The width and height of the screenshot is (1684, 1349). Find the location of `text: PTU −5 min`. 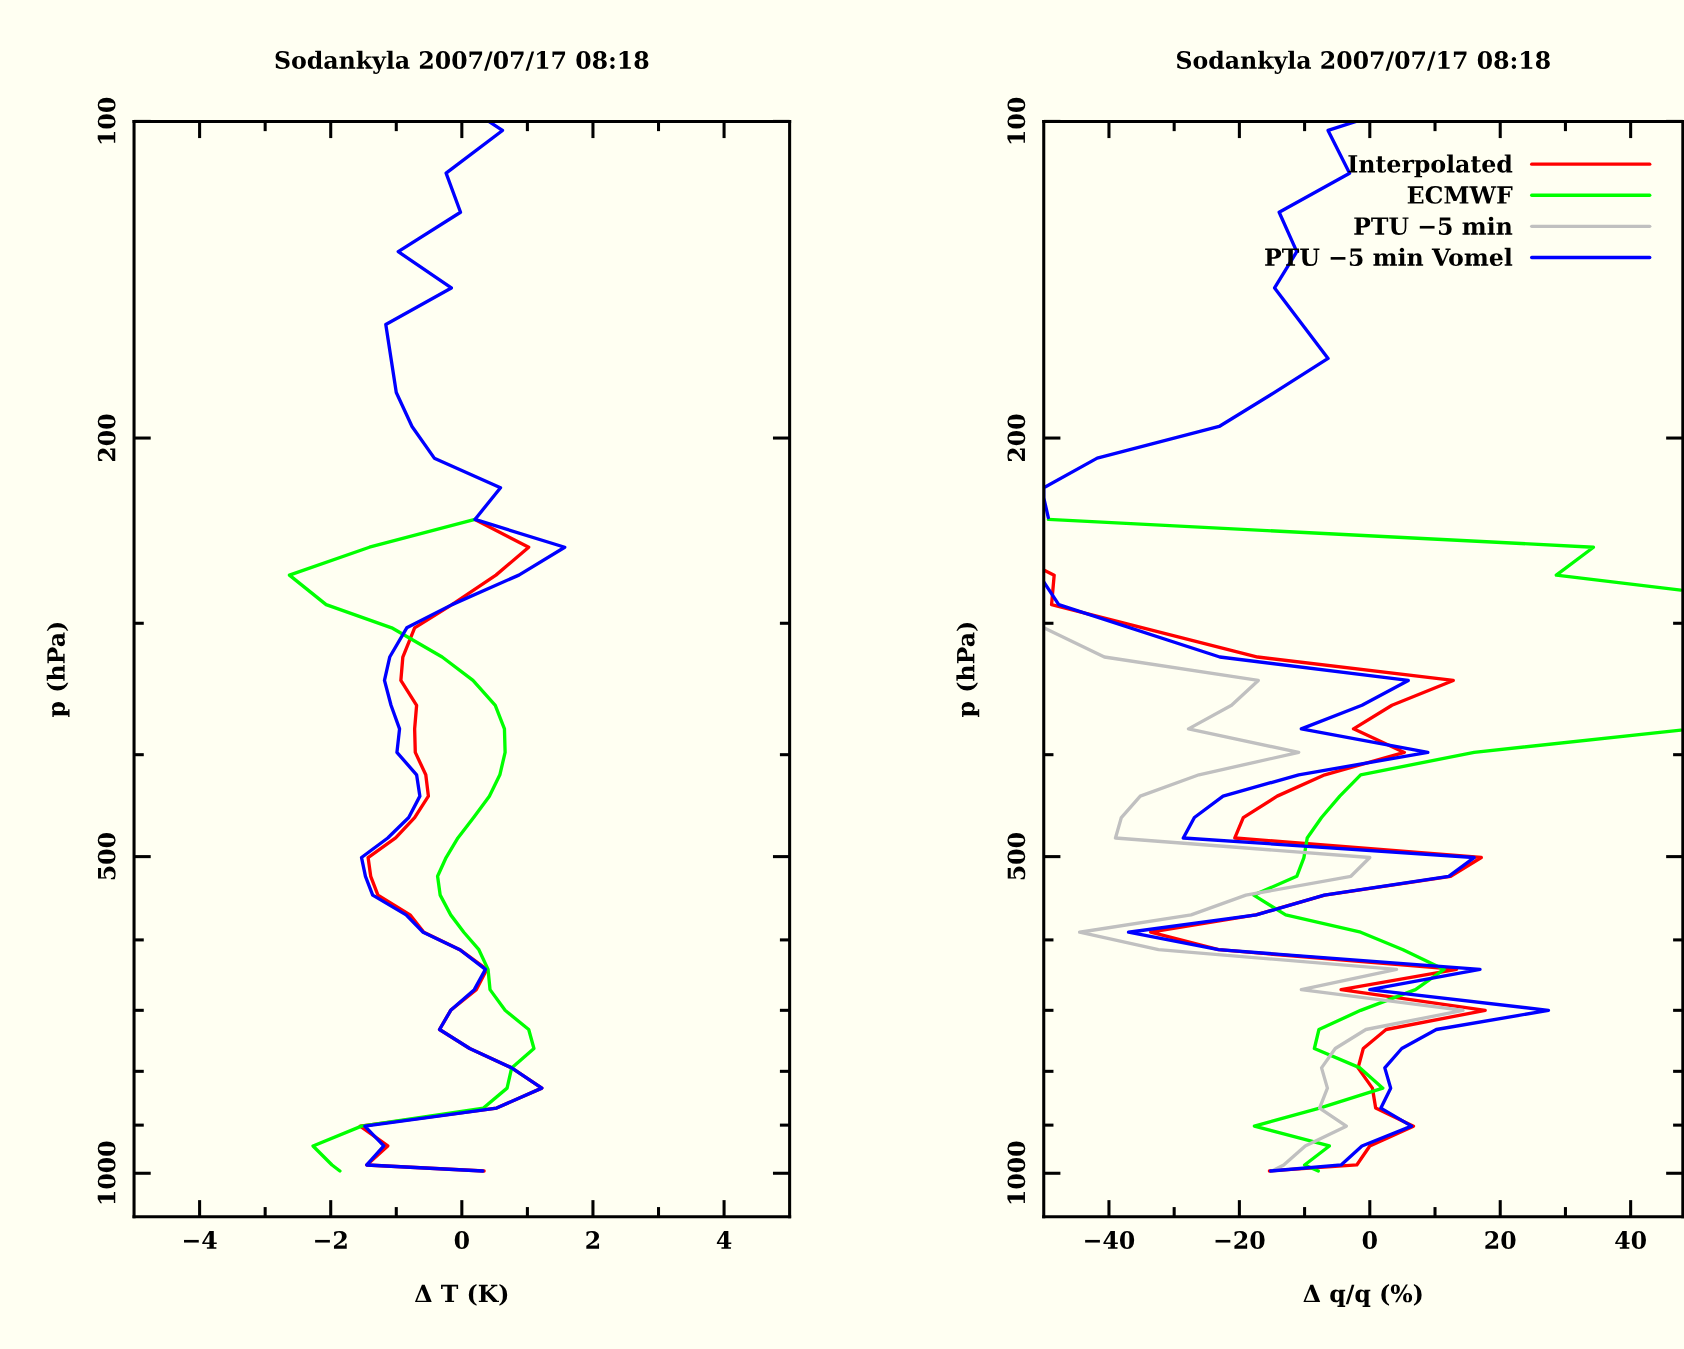

text: PTU −5 min is located at coordinates (1433, 225).